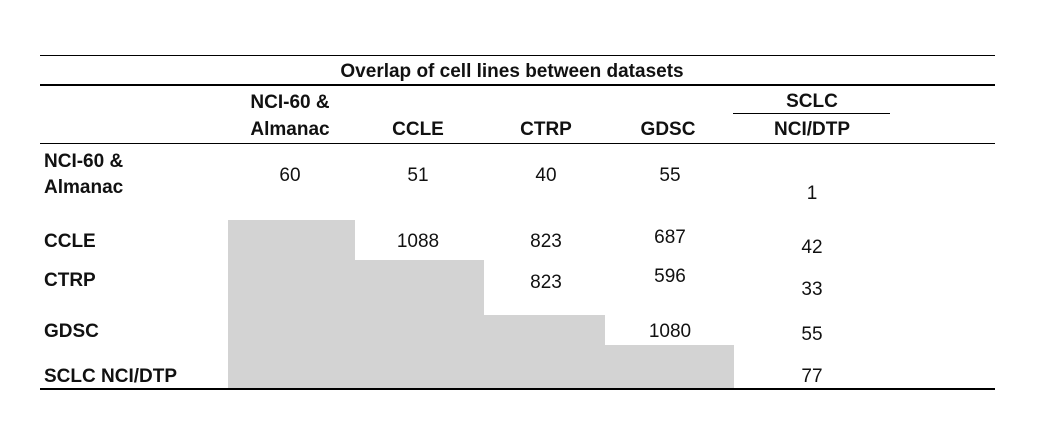  Describe the element at coordinates (290, 175) in the screenshot. I see `cell-nci60-nci60: 60` at that location.